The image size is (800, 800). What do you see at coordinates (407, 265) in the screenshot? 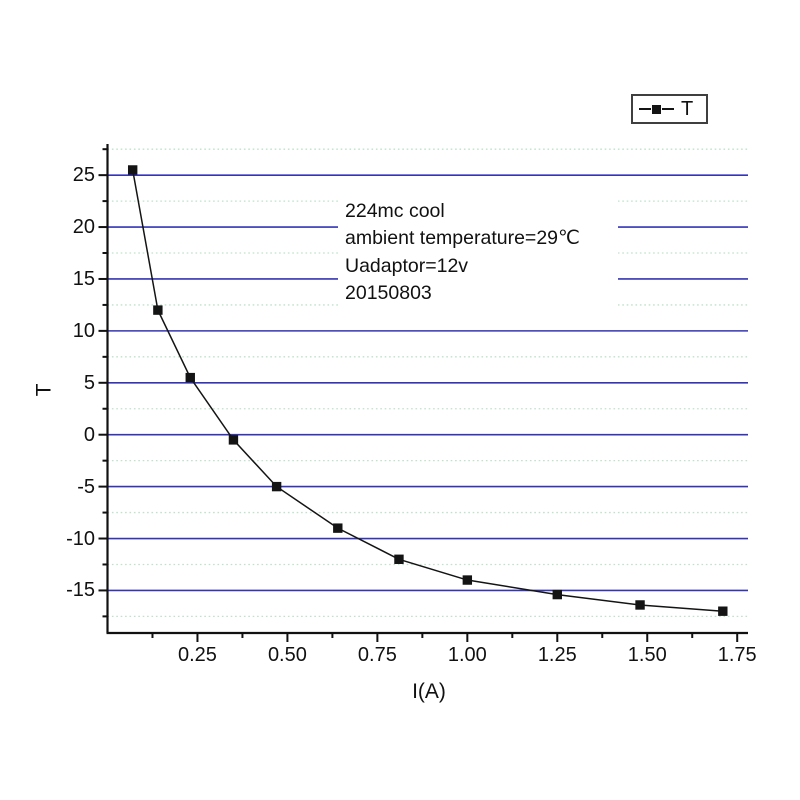
I see `annotation-line: Uadaptor=12v` at bounding box center [407, 265].